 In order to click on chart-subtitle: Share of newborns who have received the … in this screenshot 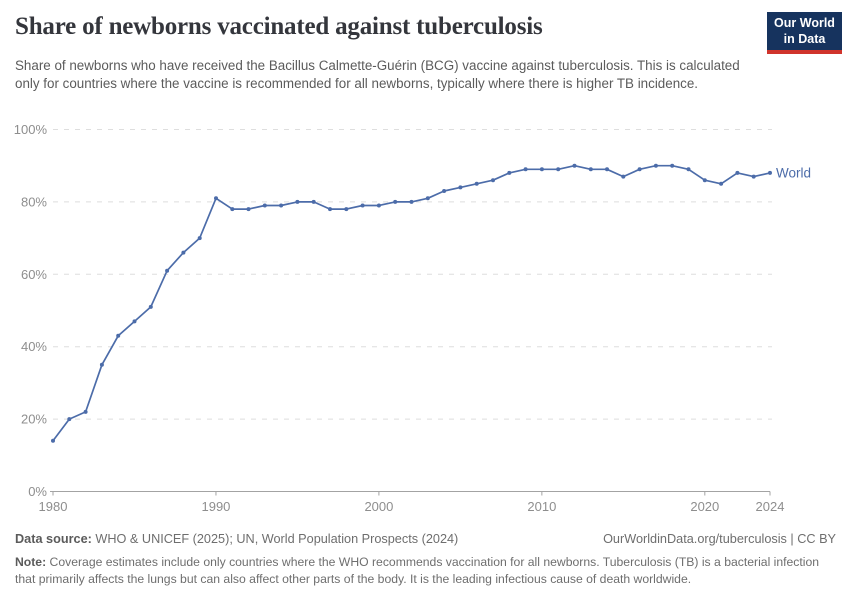, I will do `click(377, 74)`.